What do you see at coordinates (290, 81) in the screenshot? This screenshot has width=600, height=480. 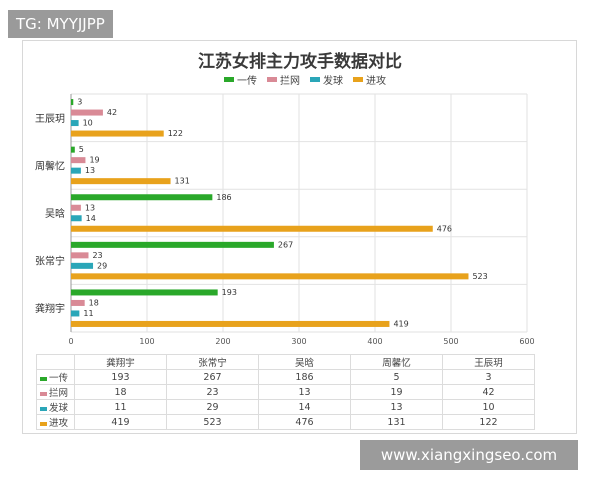 I see `legend-label: 拦网` at bounding box center [290, 81].